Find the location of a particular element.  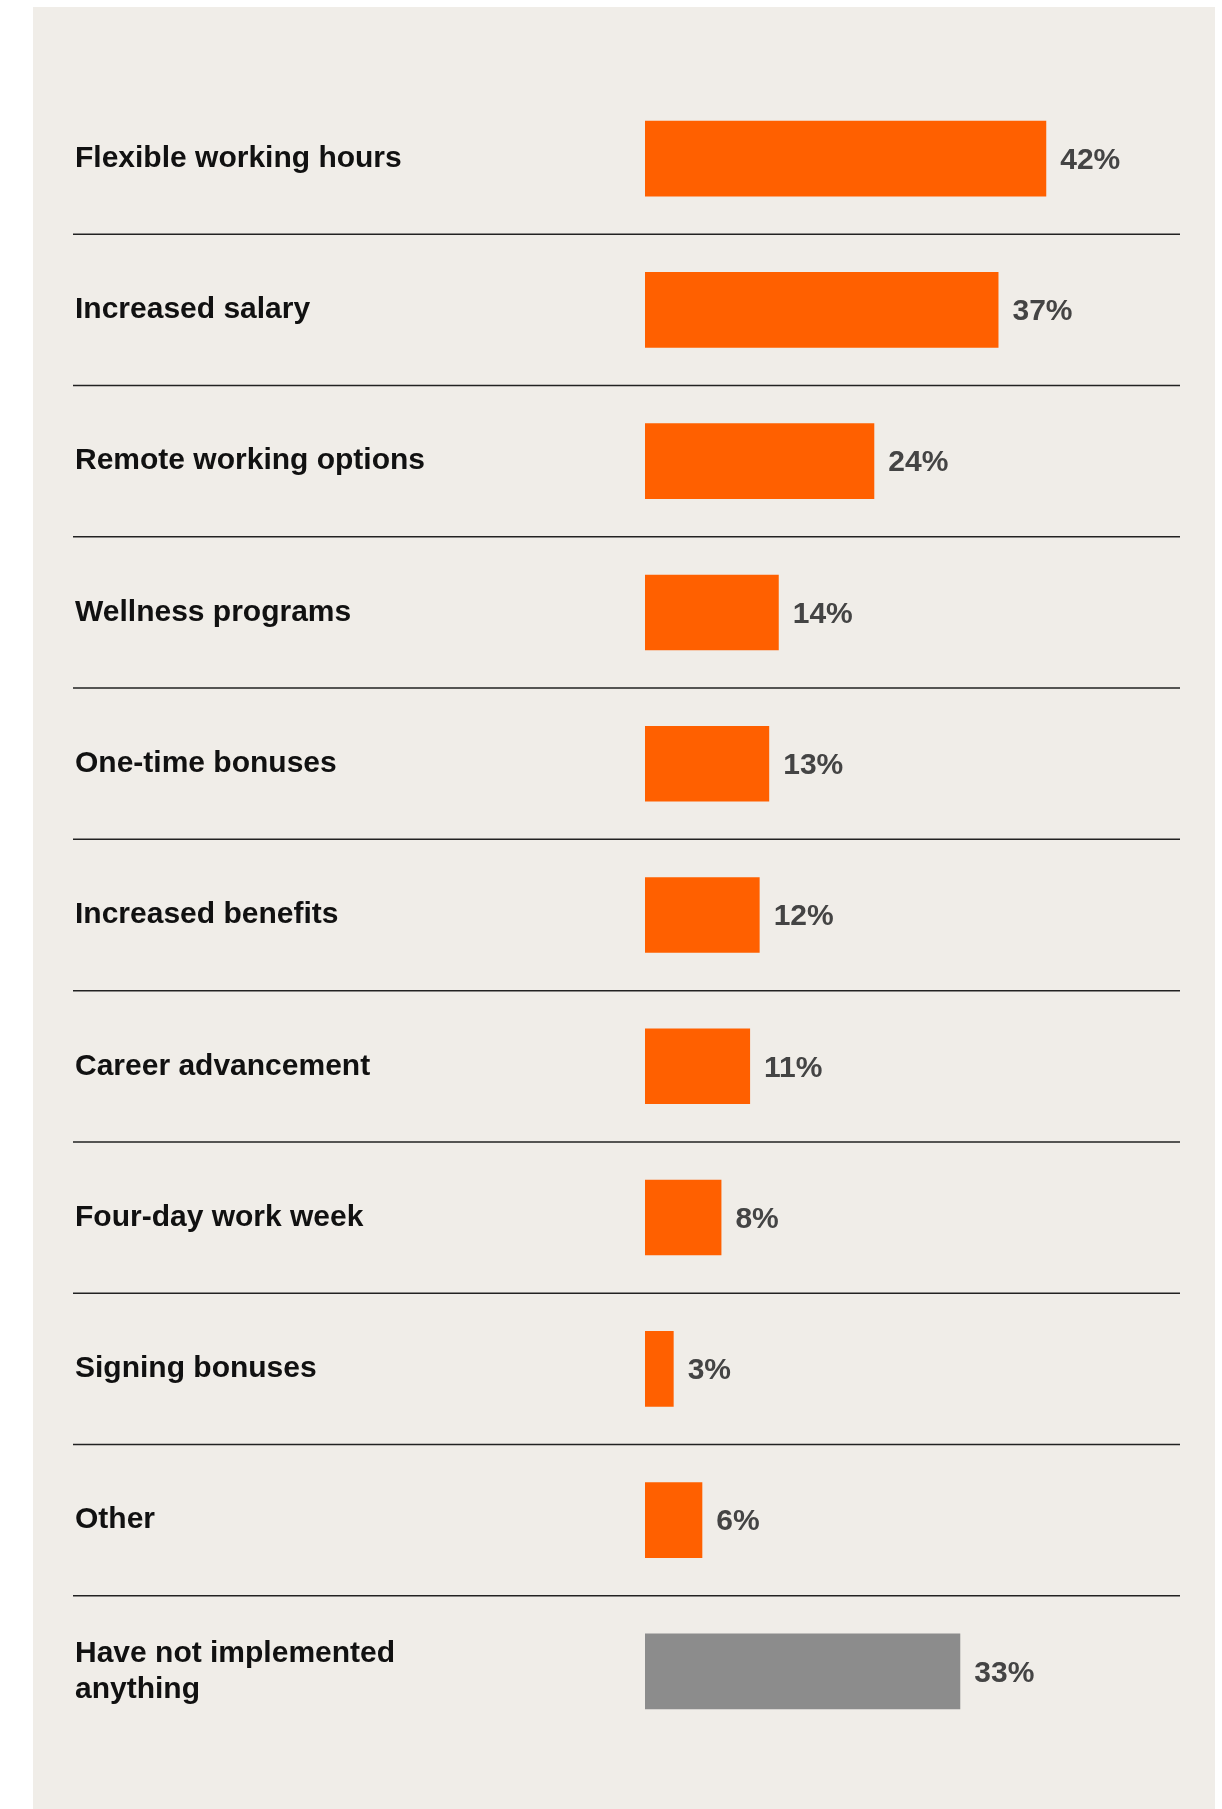

data-label: 6% is located at coordinates (738, 1520).